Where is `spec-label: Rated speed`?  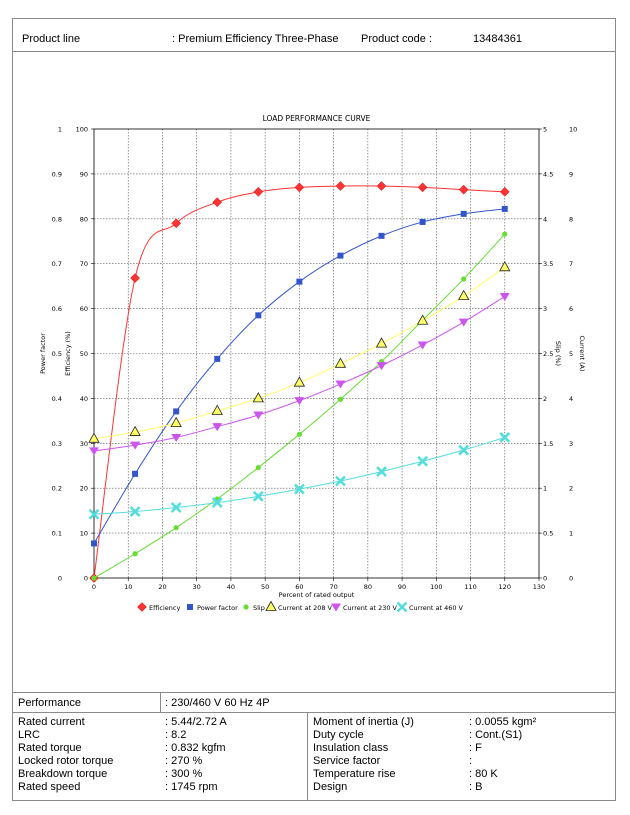
spec-label: Rated speed is located at coordinates (49, 787).